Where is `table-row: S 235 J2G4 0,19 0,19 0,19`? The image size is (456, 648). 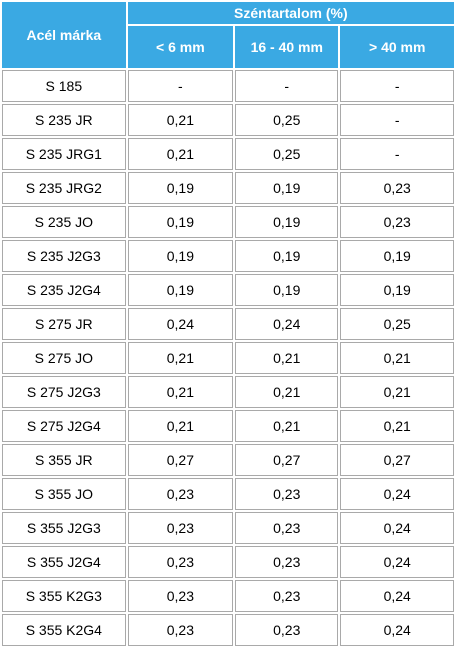
table-row: S 235 J2G4 0,19 0,19 0,19 is located at coordinates (228, 290).